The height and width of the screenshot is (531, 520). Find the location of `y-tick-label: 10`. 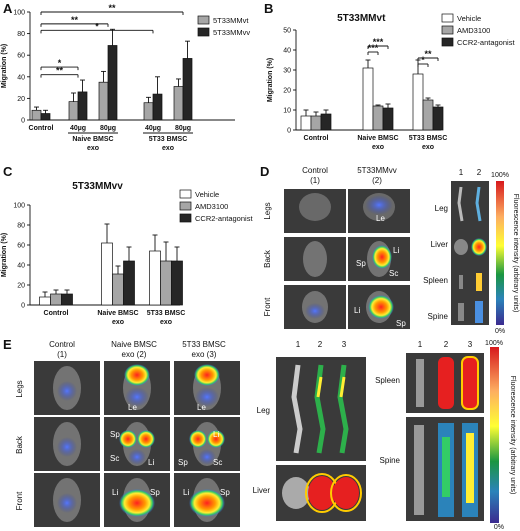

y-tick-label: 10 is located at coordinates (287, 111).